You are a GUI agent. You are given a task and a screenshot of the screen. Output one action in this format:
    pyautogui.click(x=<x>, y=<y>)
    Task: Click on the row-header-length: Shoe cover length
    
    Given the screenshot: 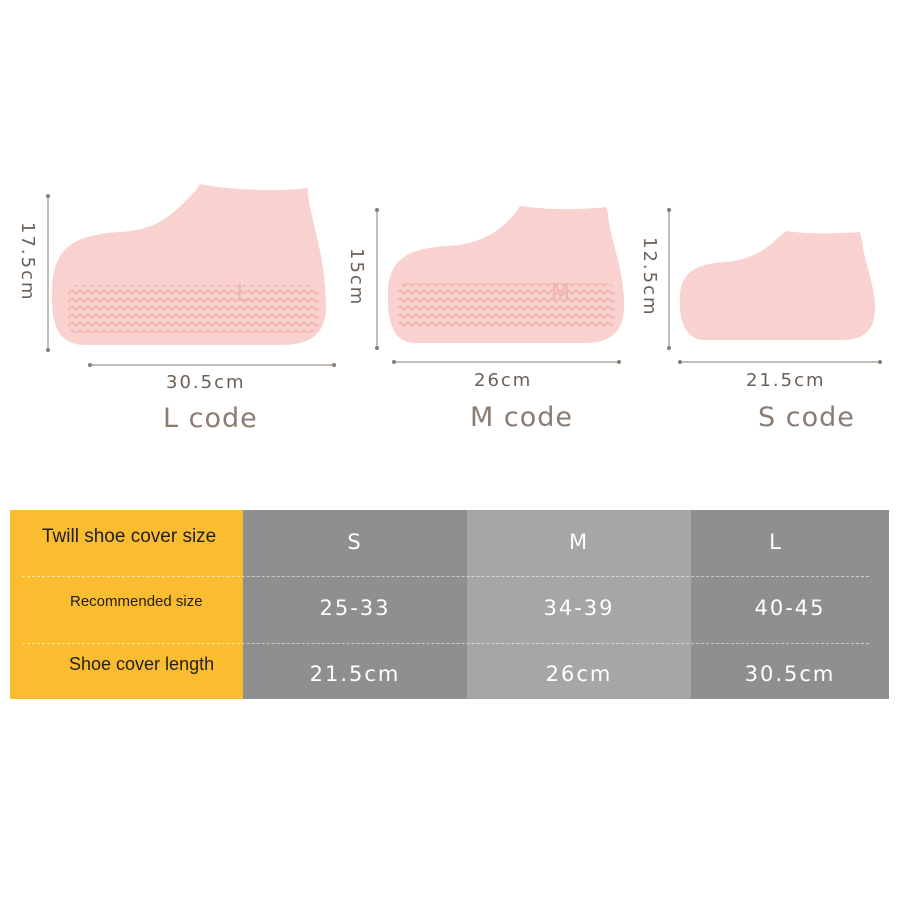 What is the action you would take?
    pyautogui.click(x=142, y=664)
    